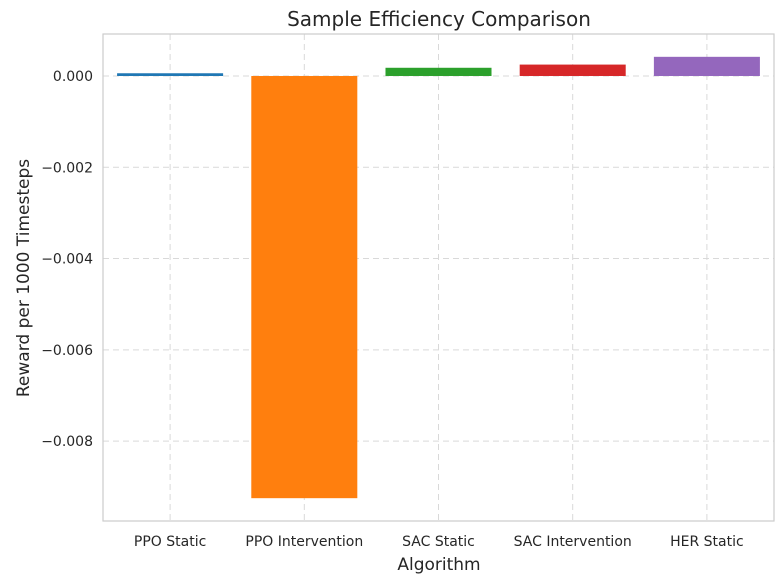 The height and width of the screenshot is (584, 784). What do you see at coordinates (304, 287) in the screenshot?
I see `bar-ppo-intervention` at bounding box center [304, 287].